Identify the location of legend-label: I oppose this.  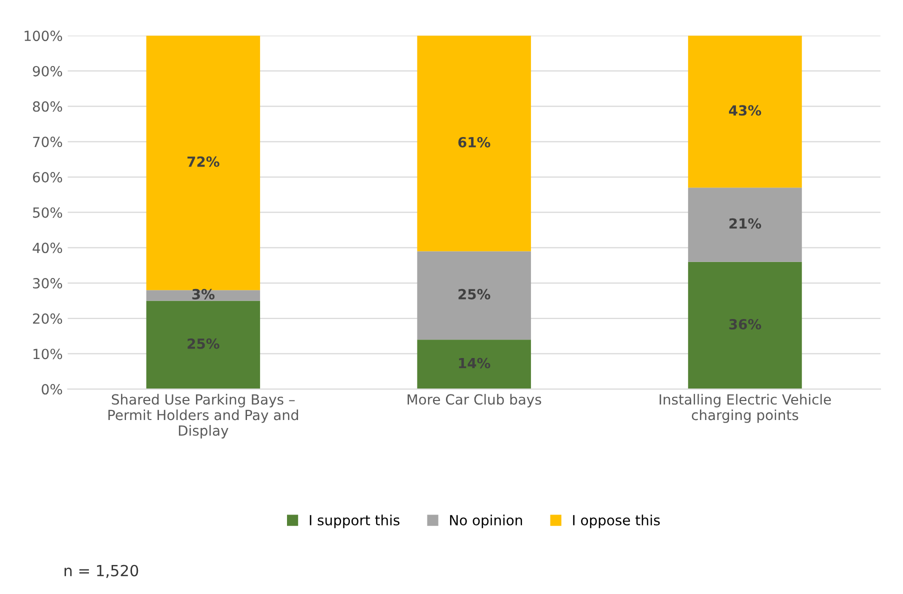
(616, 521).